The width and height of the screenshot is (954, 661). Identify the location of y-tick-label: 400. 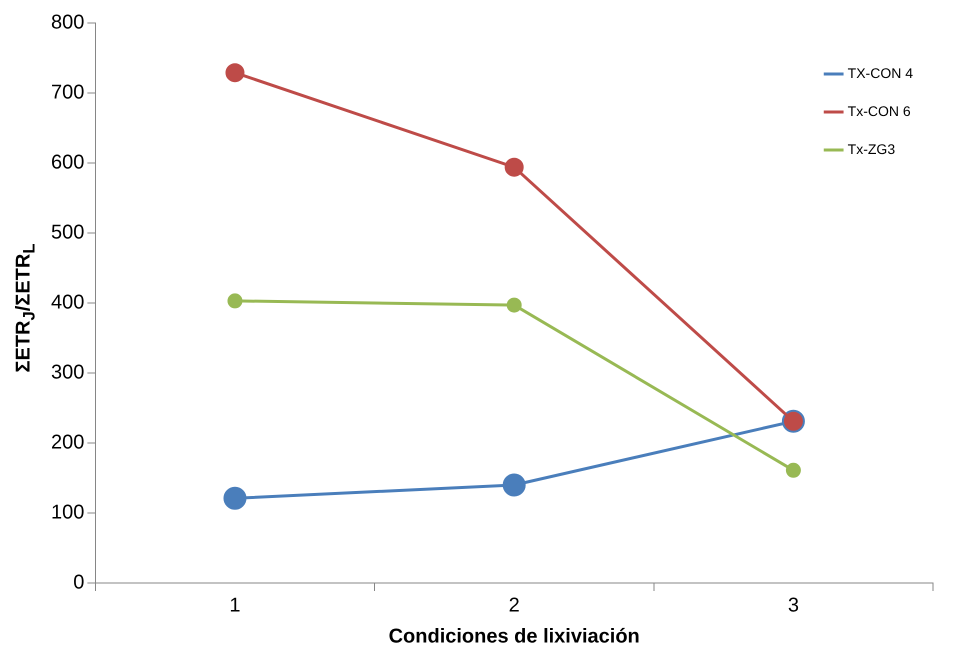
(67, 303).